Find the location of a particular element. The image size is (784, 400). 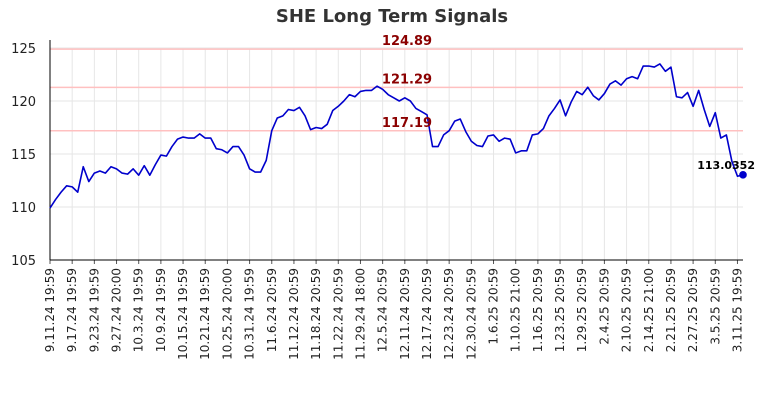

y-tick-label: 125 is located at coordinates (23, 49).